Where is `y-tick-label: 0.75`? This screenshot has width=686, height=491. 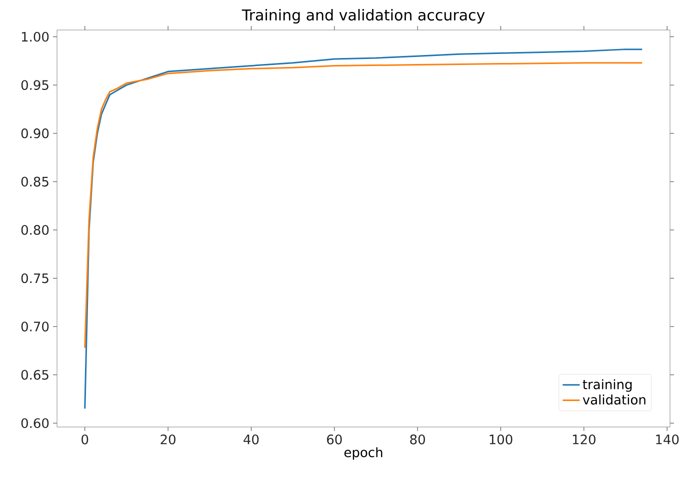 y-tick-label: 0.75 is located at coordinates (34, 278).